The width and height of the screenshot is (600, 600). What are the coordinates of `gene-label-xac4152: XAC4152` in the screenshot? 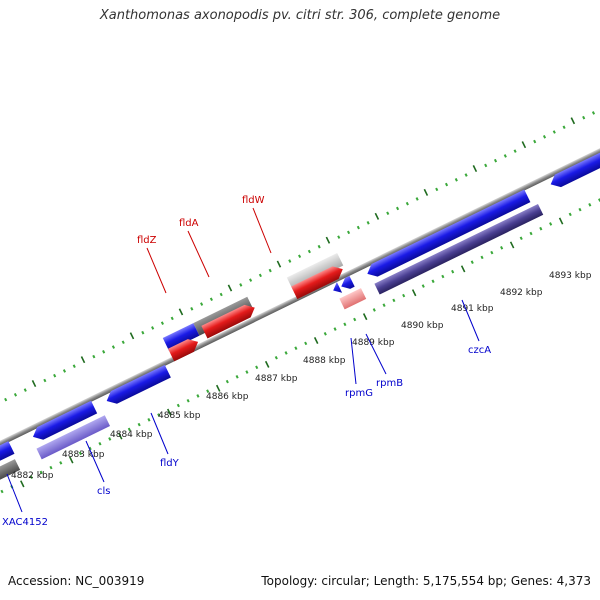 It's located at (25, 522).